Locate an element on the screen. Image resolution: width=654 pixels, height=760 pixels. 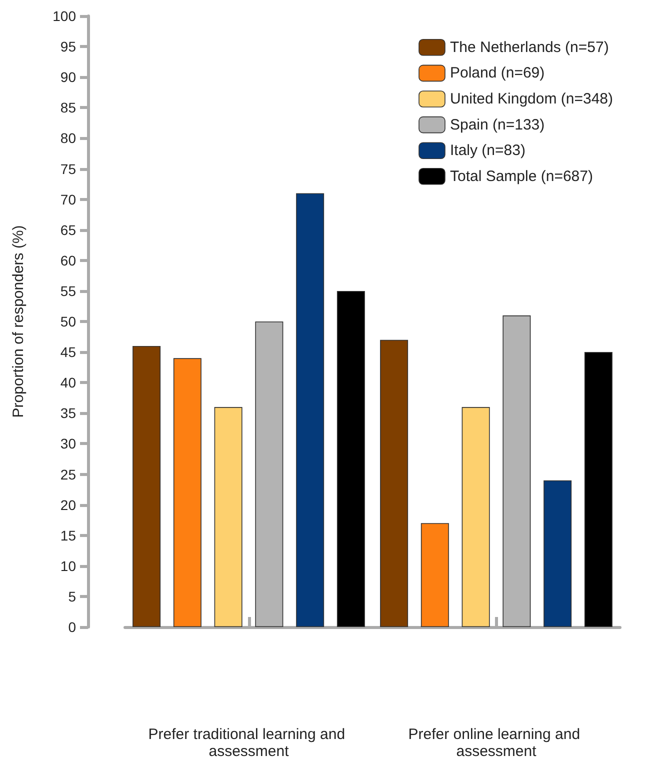
y-tick-label: 40 is located at coordinates (68, 382).